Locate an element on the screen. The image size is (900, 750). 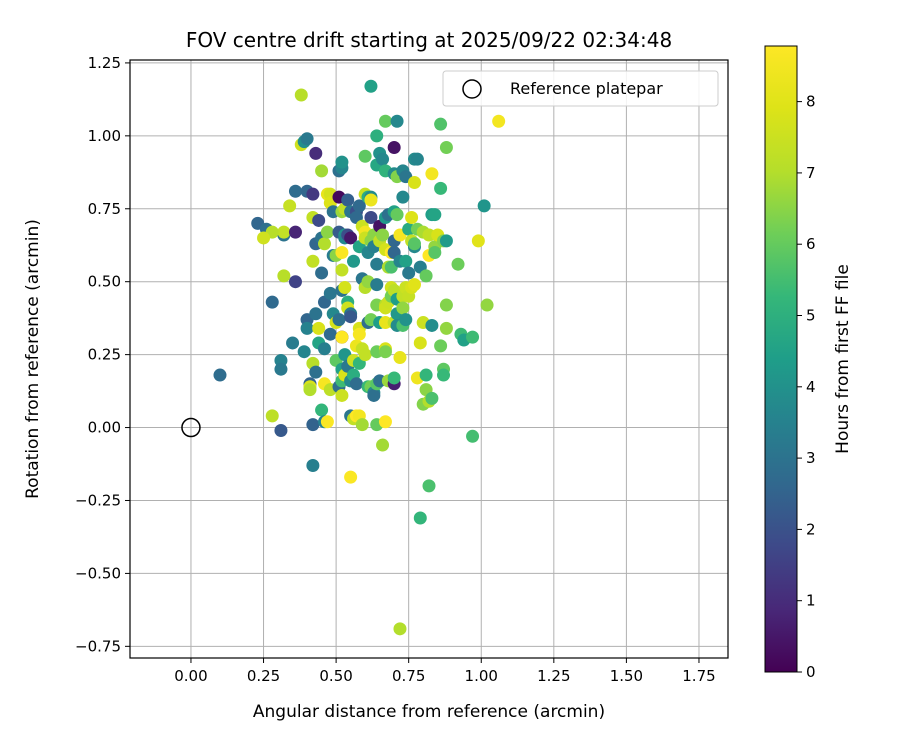
colorbar-tick-label: 3 is located at coordinates (811, 458).